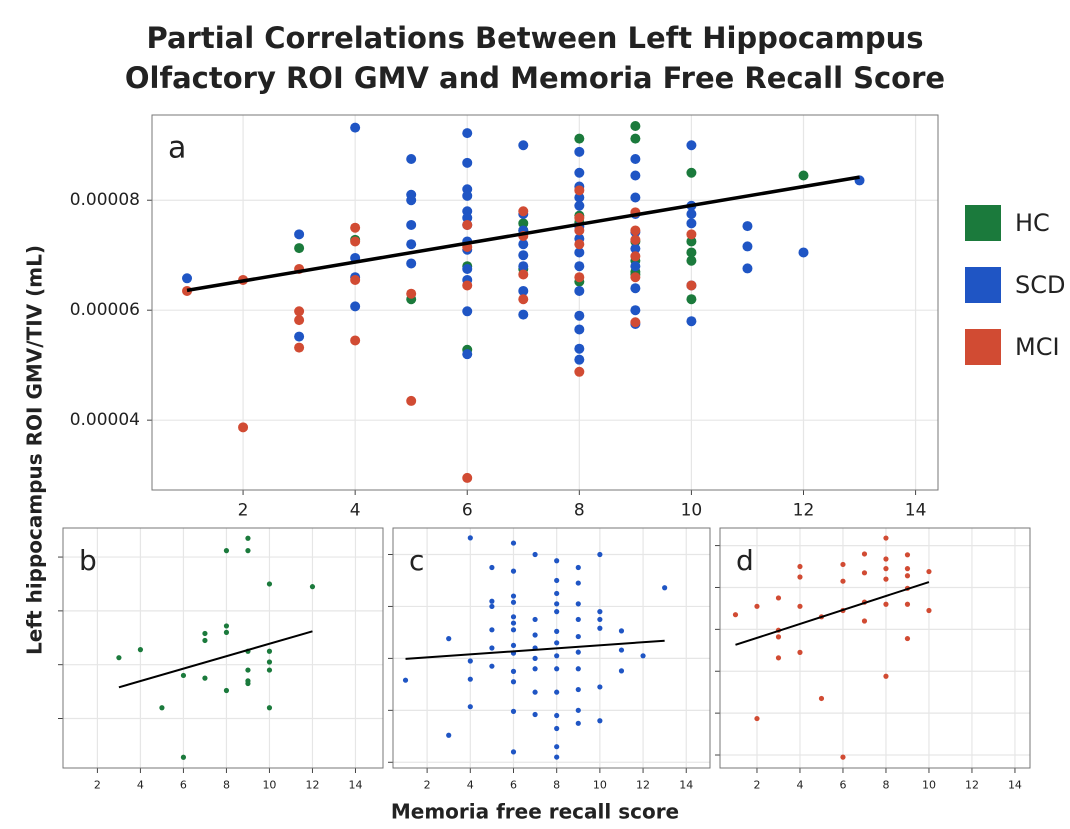 The image size is (1070, 829). I want to click on x-tick-label: 6, so click(513, 785).